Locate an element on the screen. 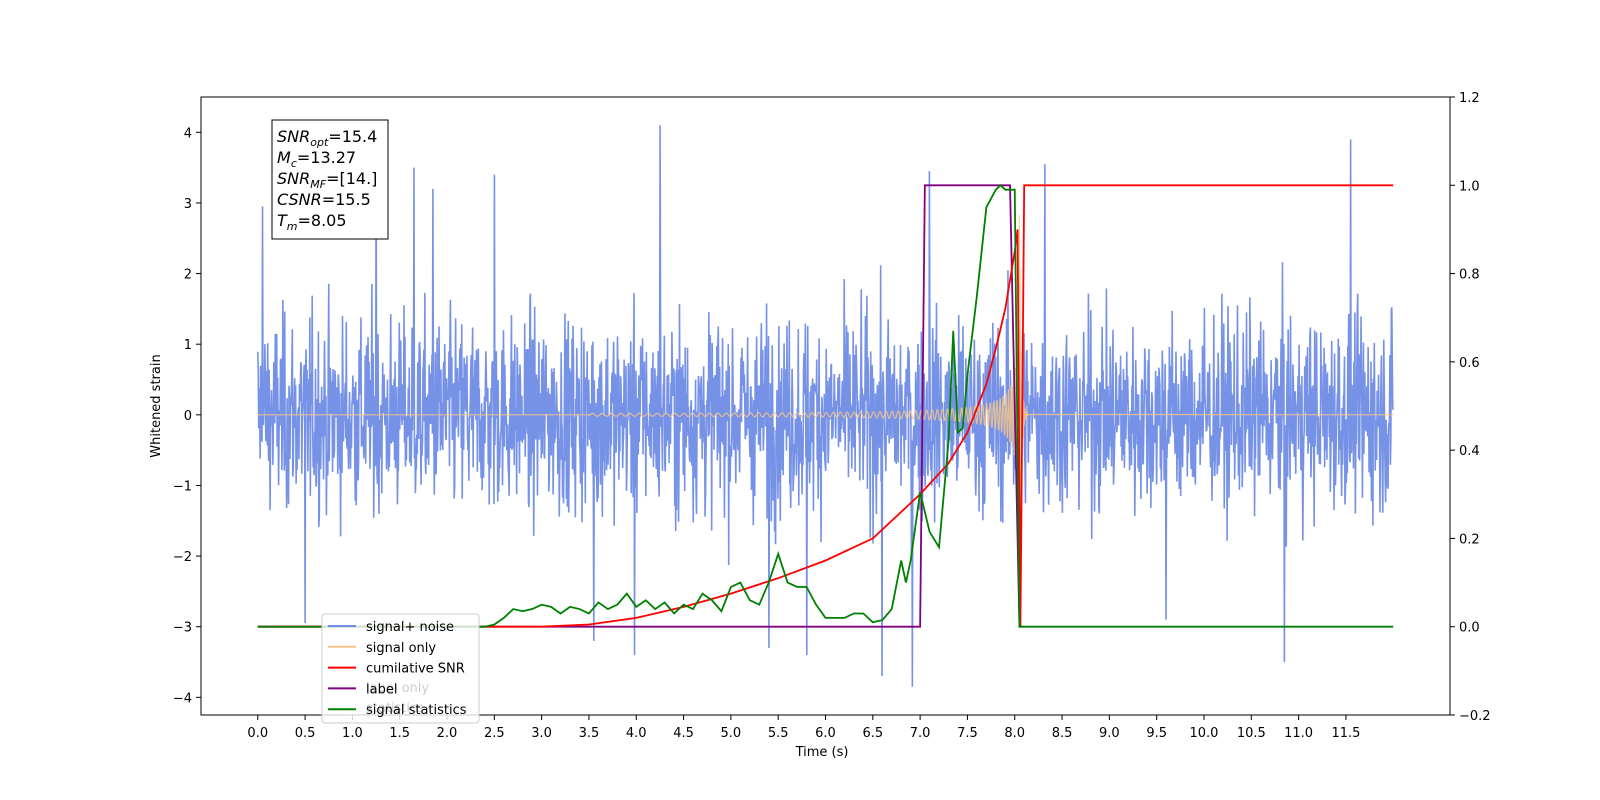 This screenshot has width=1600, height=800. annotation-value: =8.05 is located at coordinates (322, 220).